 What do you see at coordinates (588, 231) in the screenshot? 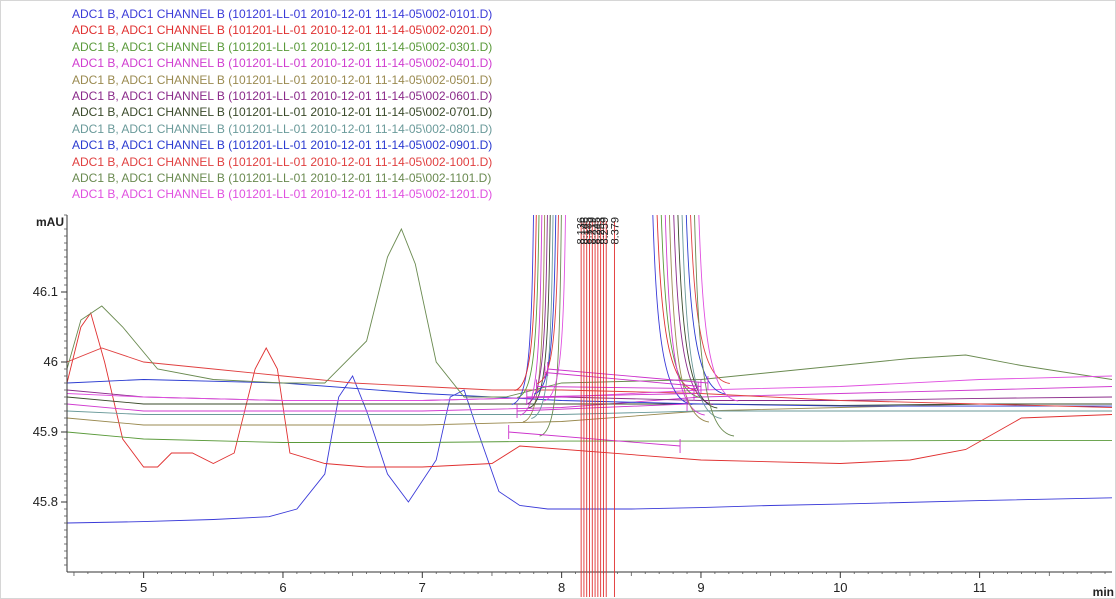
I see `peak-label: 8.185` at bounding box center [588, 231].